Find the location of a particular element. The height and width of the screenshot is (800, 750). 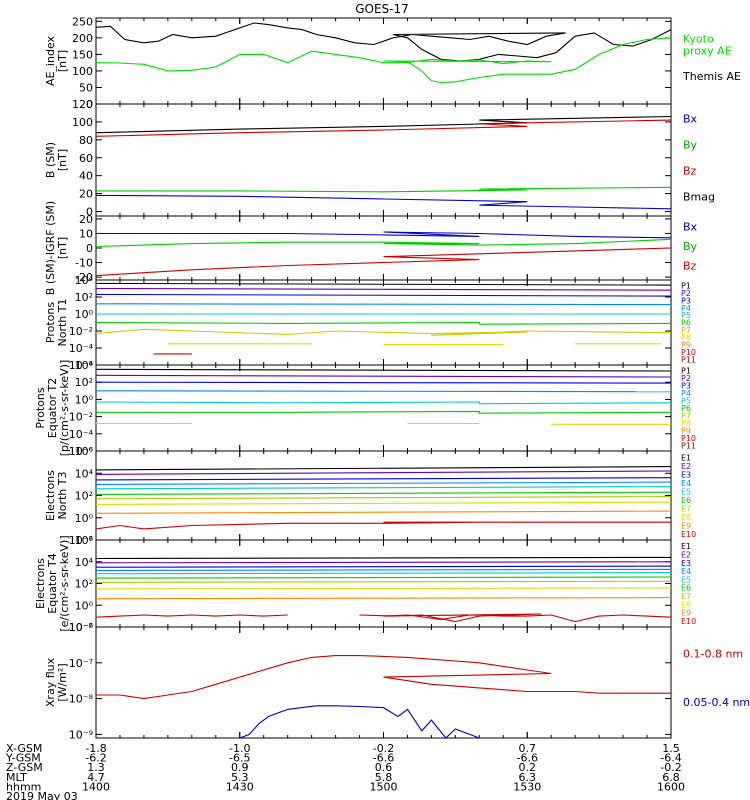

legend-entry: E4 is located at coordinates (686, 571).